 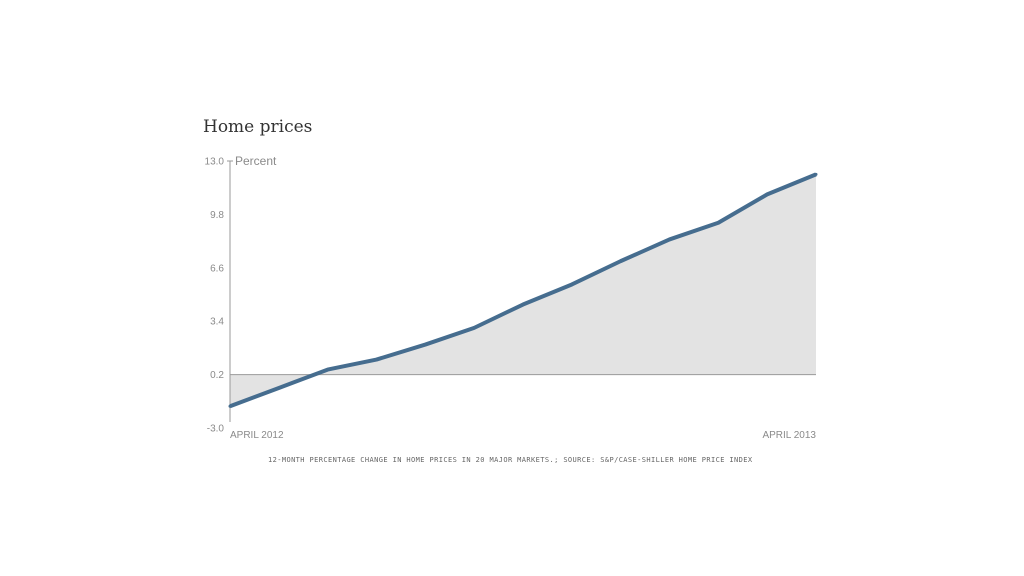 I want to click on x-axis-end-label: APRIL 2013, so click(x=789, y=435).